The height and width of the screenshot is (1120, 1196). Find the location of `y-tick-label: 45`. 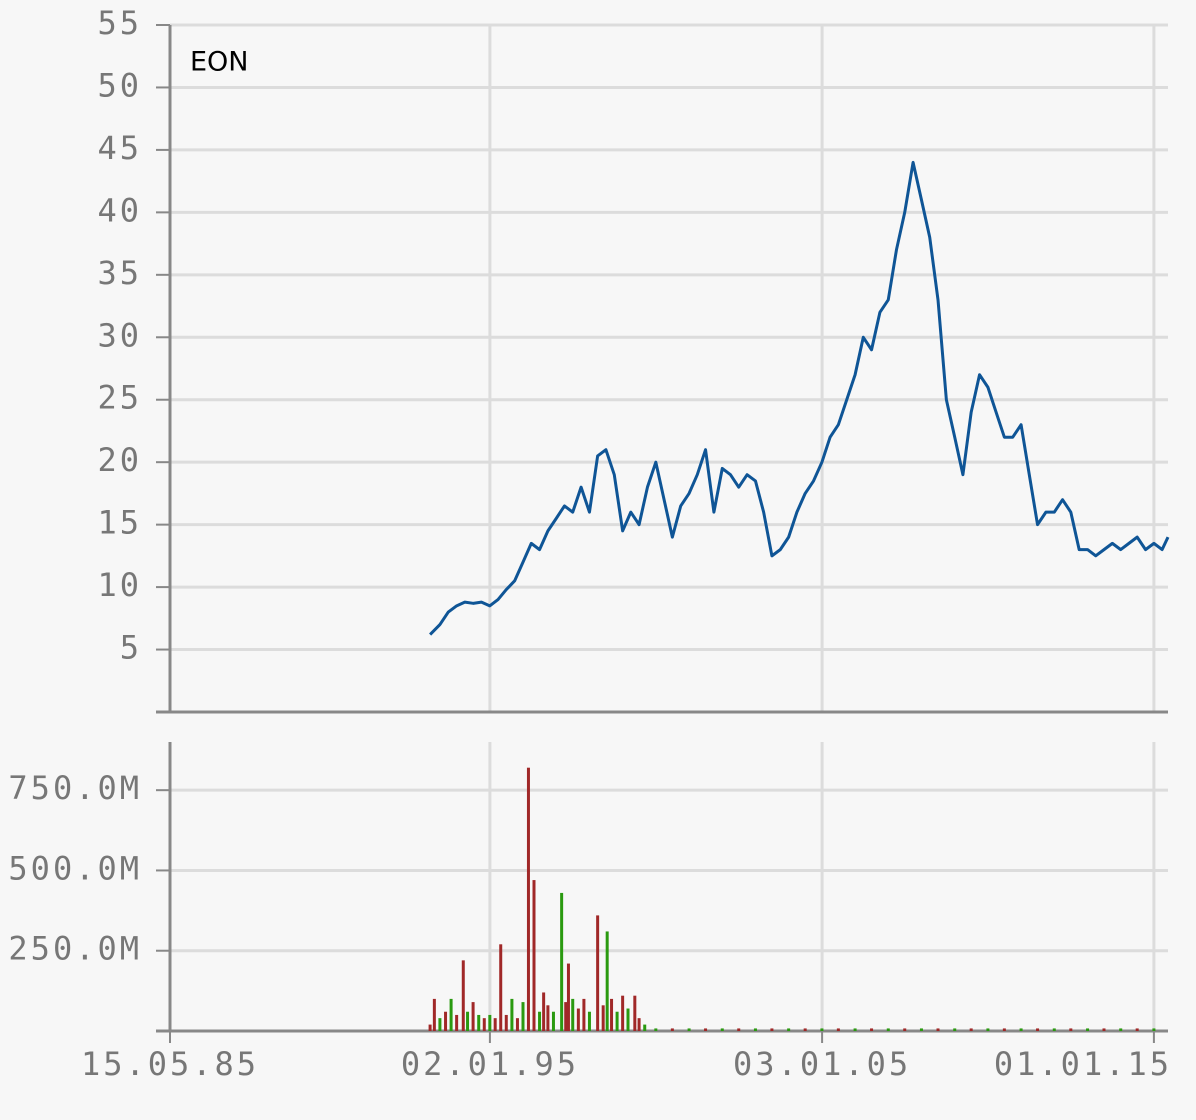

y-tick-label: 45 is located at coordinates (119, 148).